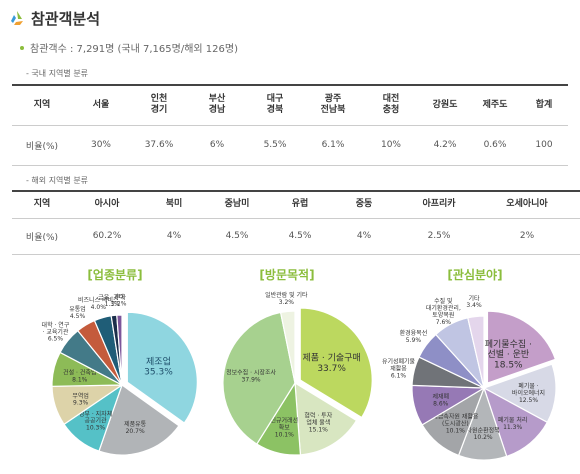  I want to click on overseas-section-label: - 해외 지역별 분류, so click(57, 180).